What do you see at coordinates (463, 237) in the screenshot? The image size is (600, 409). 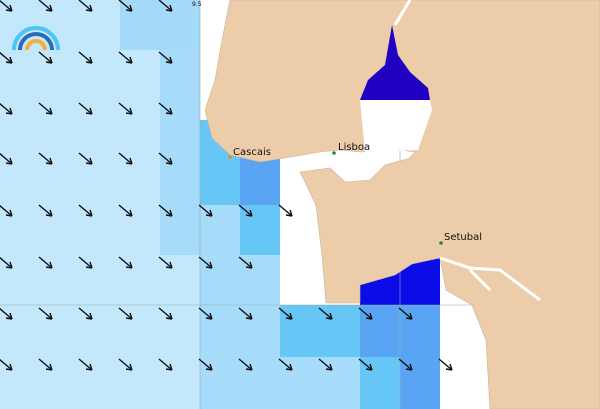 I see `place-label: Setubal` at bounding box center [463, 237].